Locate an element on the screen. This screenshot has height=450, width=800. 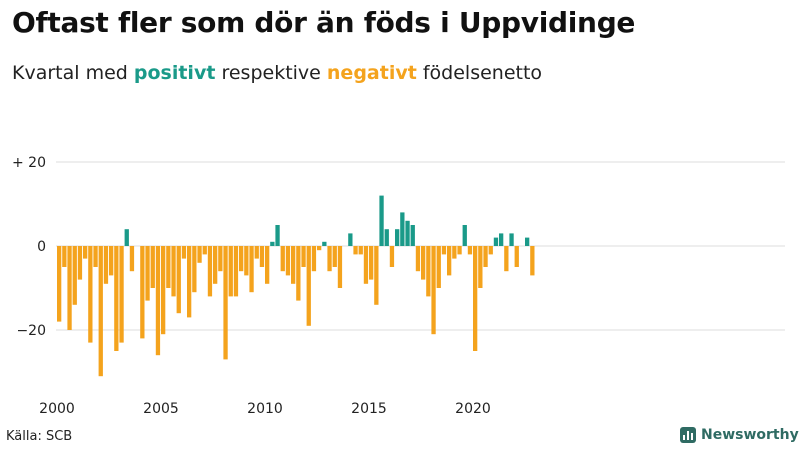
subtitle-negative-word: negativt is located at coordinates (371, 73).